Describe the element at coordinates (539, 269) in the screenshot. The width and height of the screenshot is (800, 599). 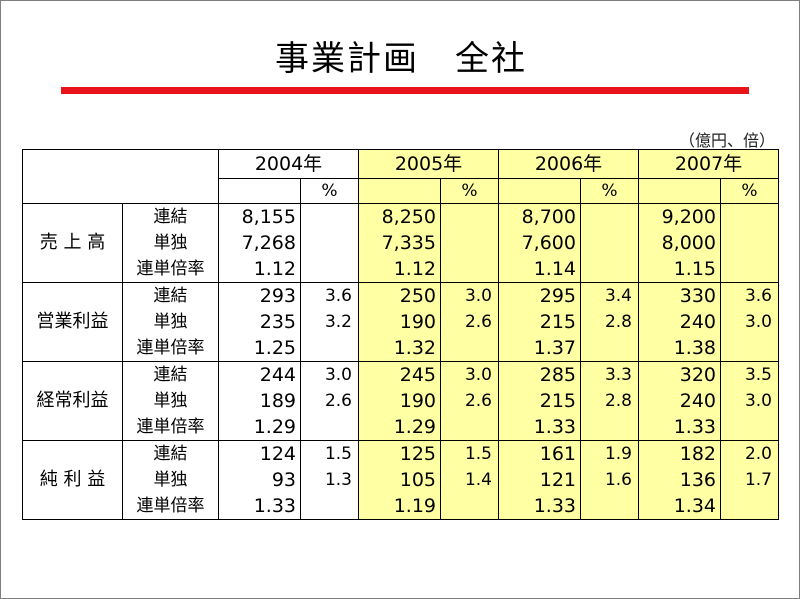
I see `value-cell: 1.14` at that location.